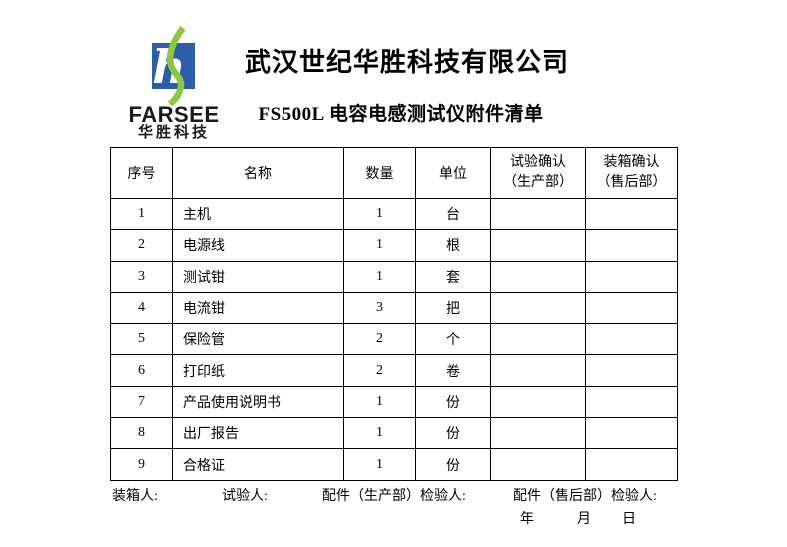  What do you see at coordinates (258, 245) in the screenshot?
I see `cell-name: 电源线` at bounding box center [258, 245].